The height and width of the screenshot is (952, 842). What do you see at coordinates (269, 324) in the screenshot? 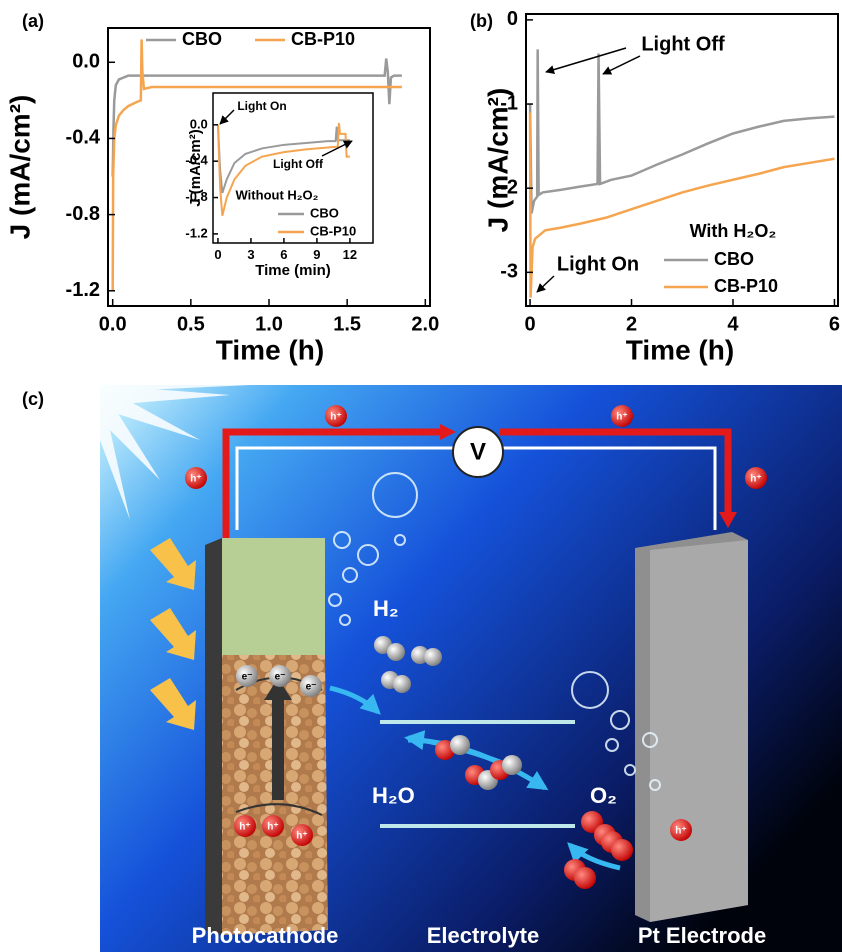
I see `x-tick-label: 1.0` at bounding box center [269, 324].